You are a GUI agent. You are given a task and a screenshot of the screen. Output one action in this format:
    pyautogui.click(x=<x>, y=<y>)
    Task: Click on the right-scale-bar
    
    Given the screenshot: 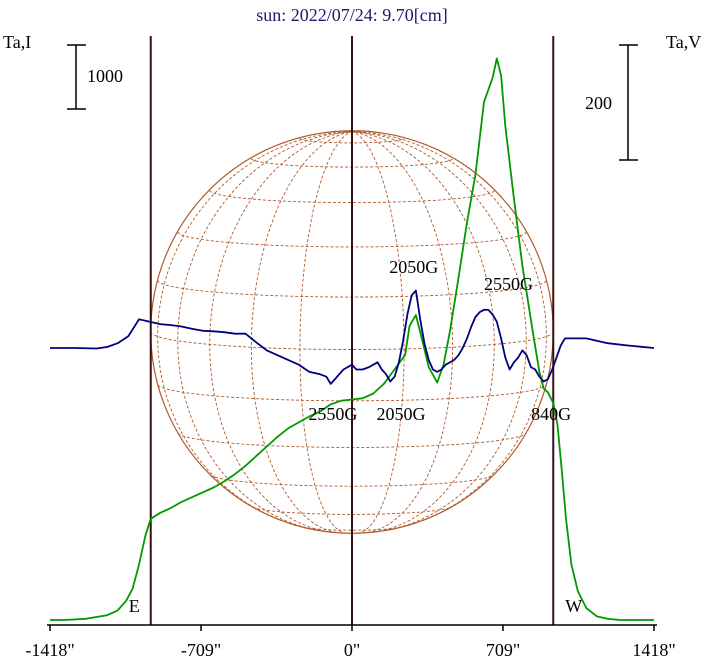 What is the action you would take?
    pyautogui.click(x=628, y=102)
    